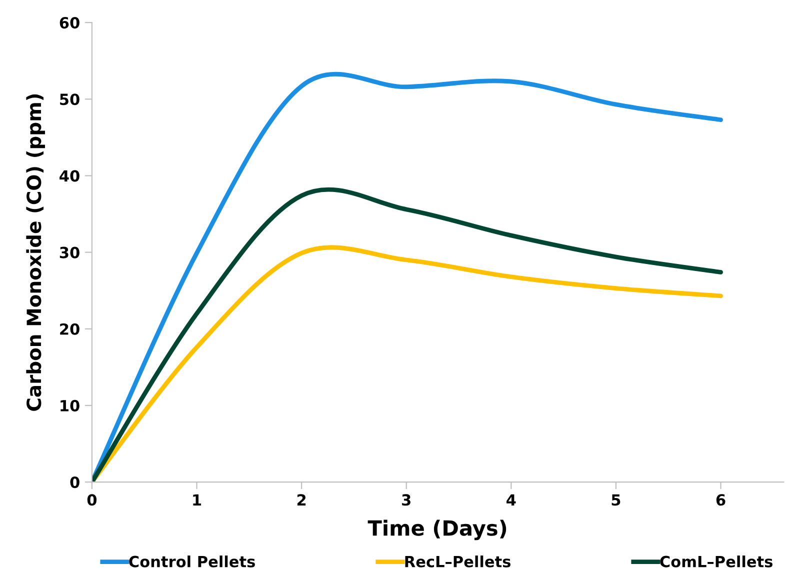 This screenshot has height=578, width=786. Describe the element at coordinates (92, 500) in the screenshot. I see `x-tick-label: 0` at that location.